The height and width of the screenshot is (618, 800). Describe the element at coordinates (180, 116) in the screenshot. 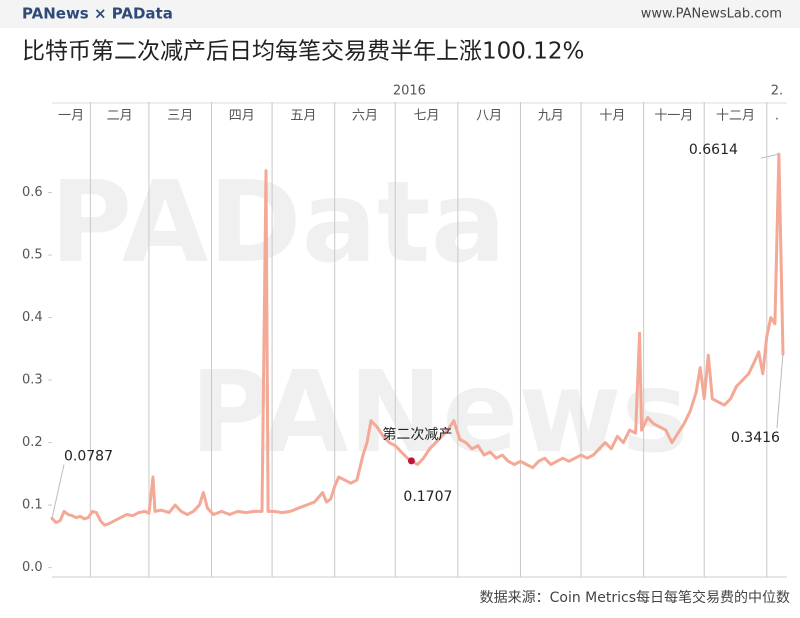

I see `x-tick-label: 三月` at that location.